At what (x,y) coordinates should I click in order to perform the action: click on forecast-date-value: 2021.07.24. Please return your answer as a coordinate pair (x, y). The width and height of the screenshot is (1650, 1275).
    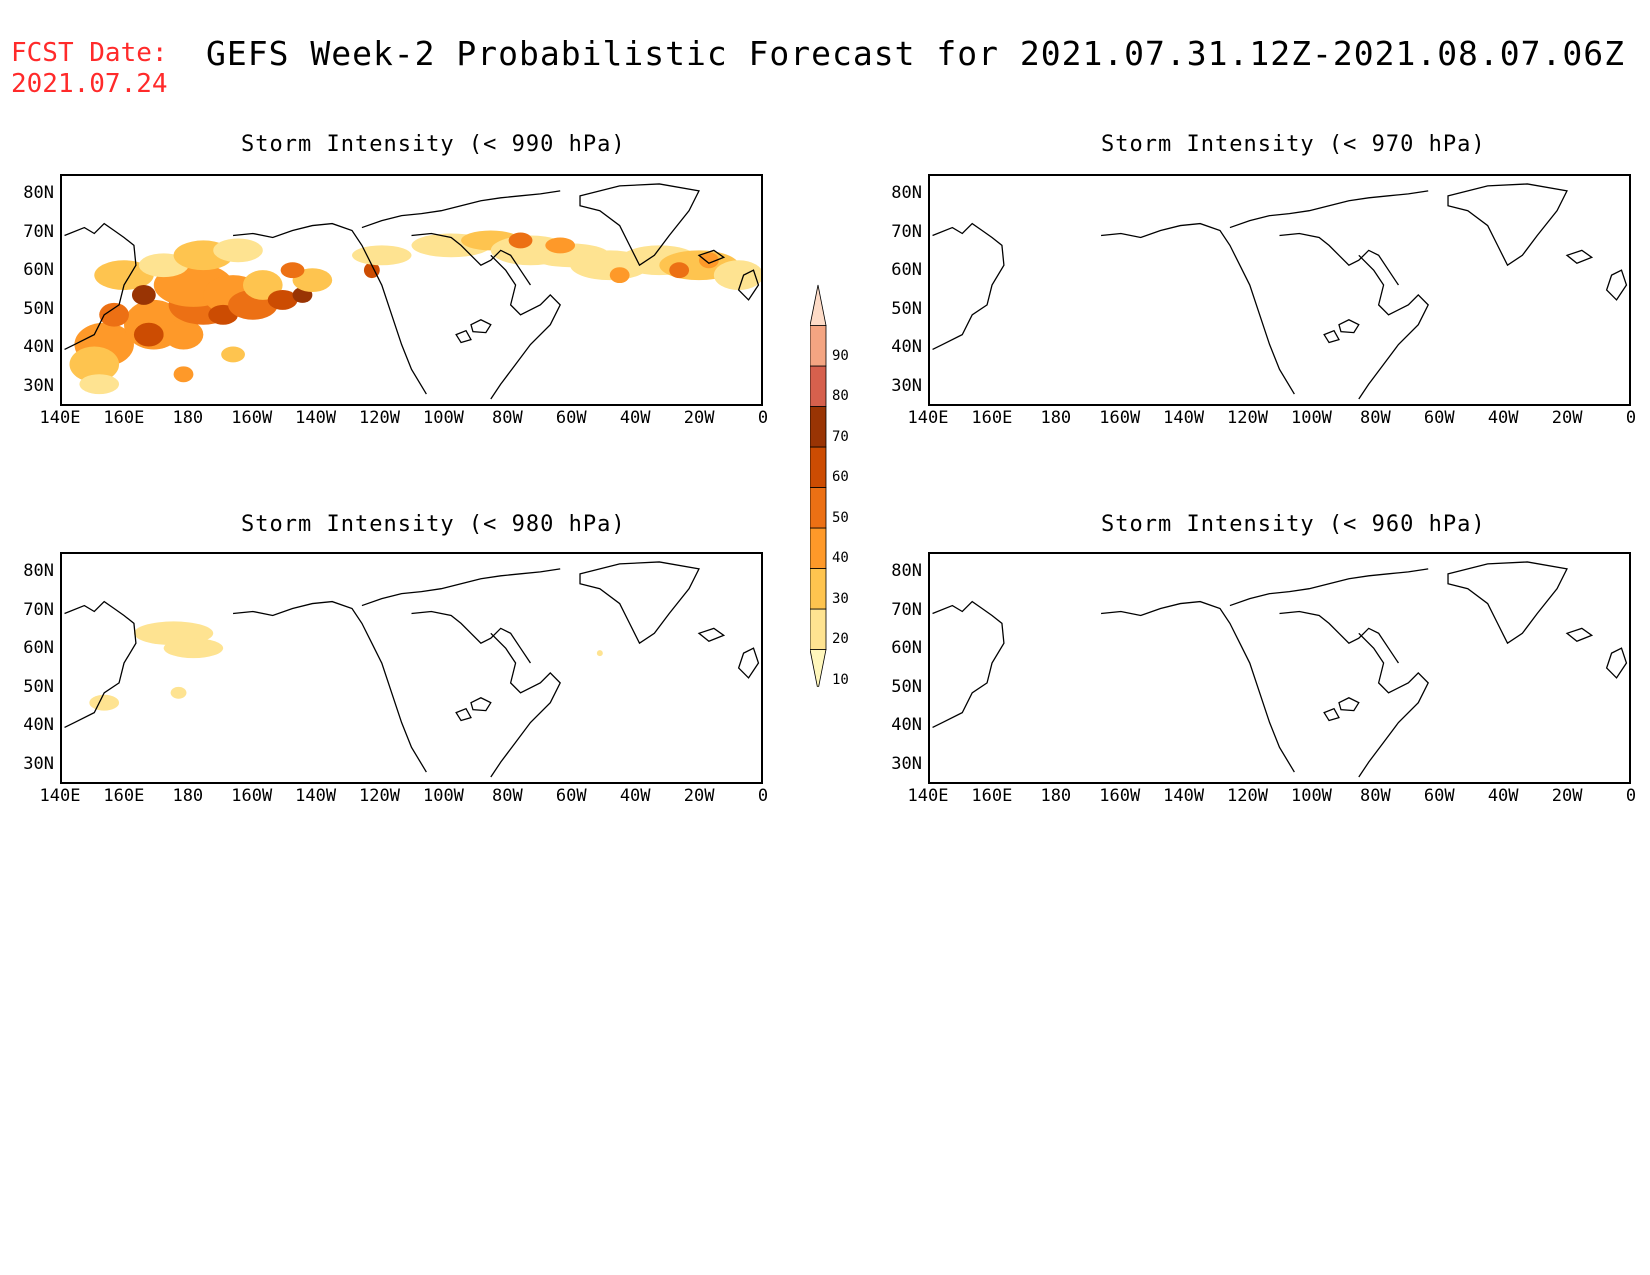
    Looking at the image, I should click on (89, 84).